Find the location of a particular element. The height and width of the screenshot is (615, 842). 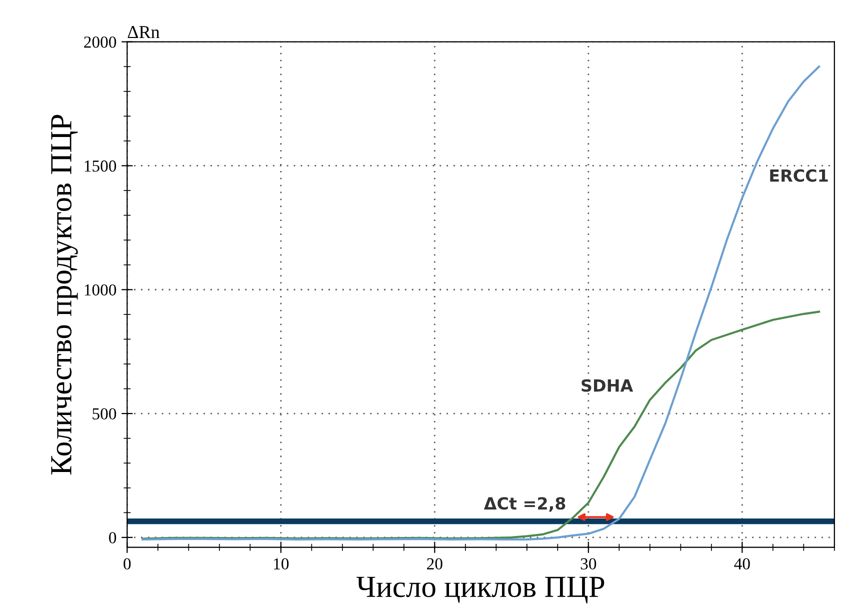

y-tick-label: 0 is located at coordinates (112, 538).